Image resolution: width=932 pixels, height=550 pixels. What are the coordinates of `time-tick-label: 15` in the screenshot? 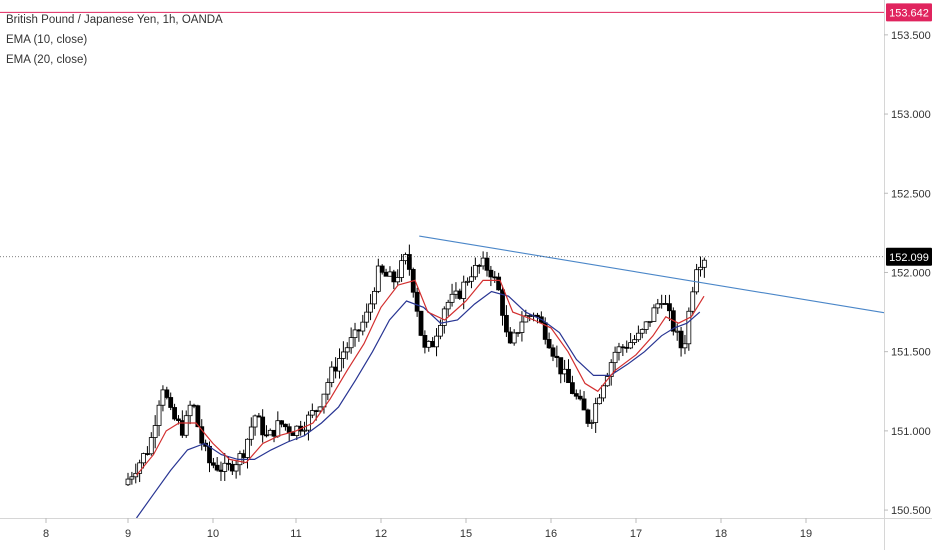 It's located at (466, 534).